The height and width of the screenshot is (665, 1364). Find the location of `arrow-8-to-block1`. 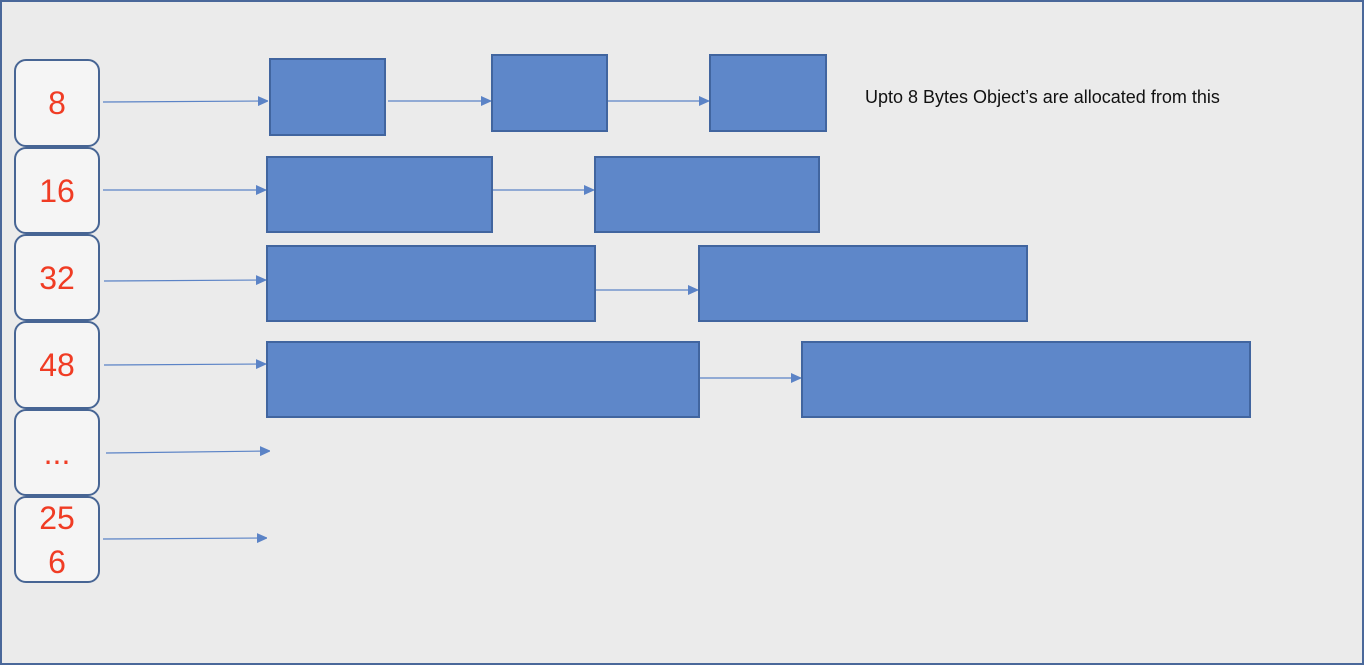

arrow-8-to-block1 is located at coordinates (185, 101).